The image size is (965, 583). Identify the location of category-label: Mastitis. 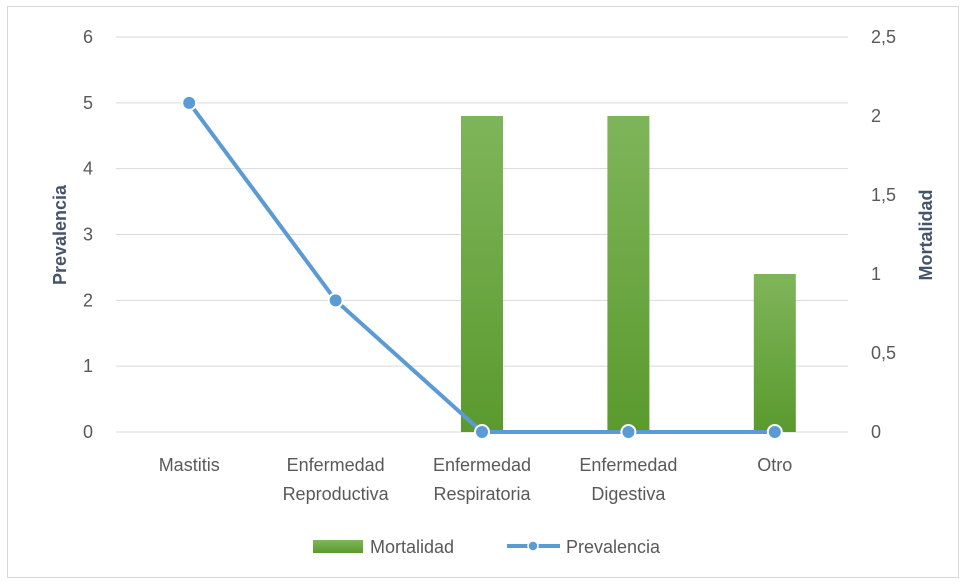
(189, 465).